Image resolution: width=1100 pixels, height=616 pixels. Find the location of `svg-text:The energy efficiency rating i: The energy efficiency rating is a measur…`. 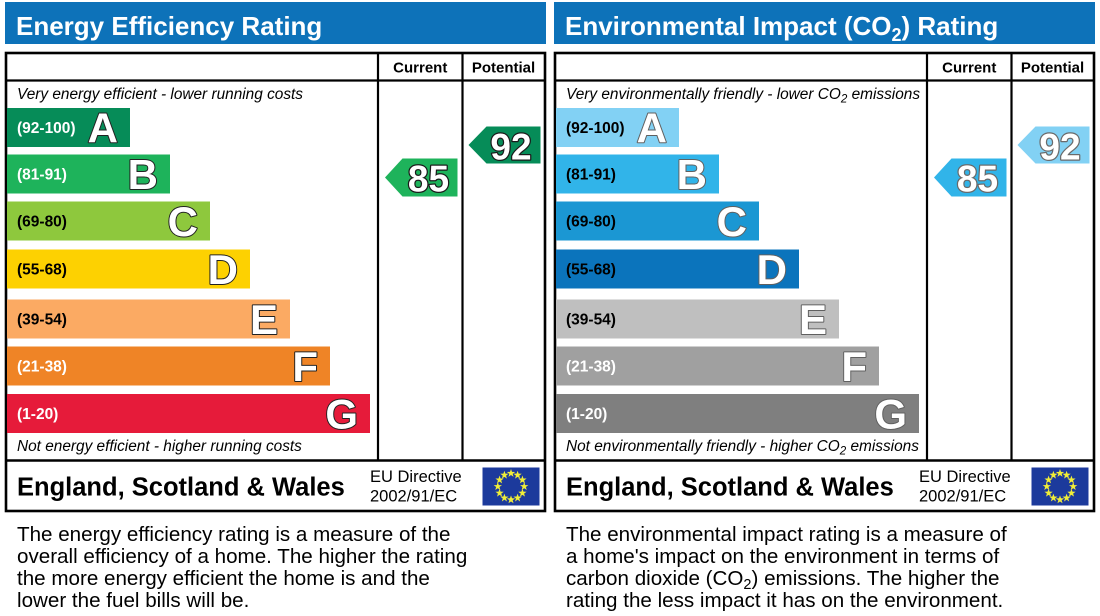

svg-text:The energy efficiency rating i: The energy efficiency rating is a measur… is located at coordinates (233, 534).